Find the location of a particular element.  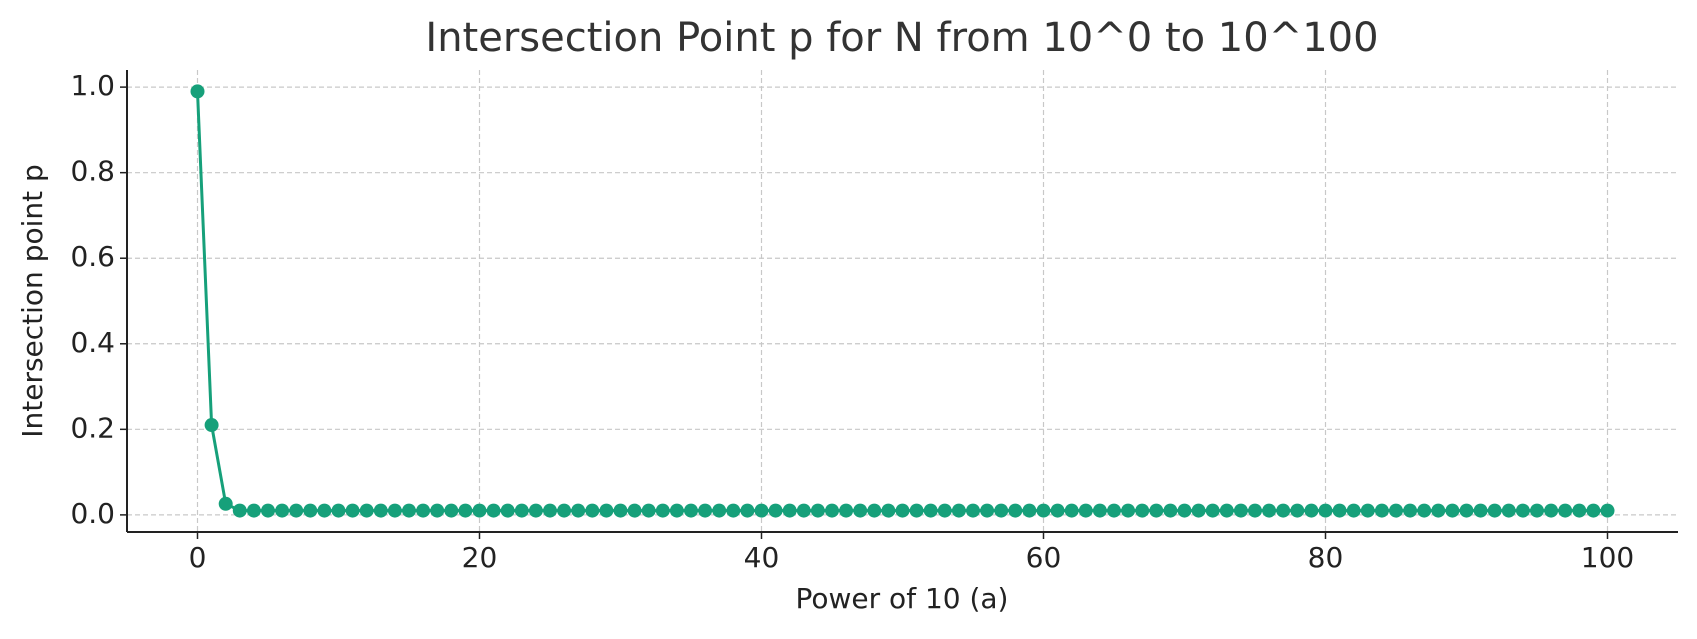

x-tick-label: 40 is located at coordinates (762, 557).